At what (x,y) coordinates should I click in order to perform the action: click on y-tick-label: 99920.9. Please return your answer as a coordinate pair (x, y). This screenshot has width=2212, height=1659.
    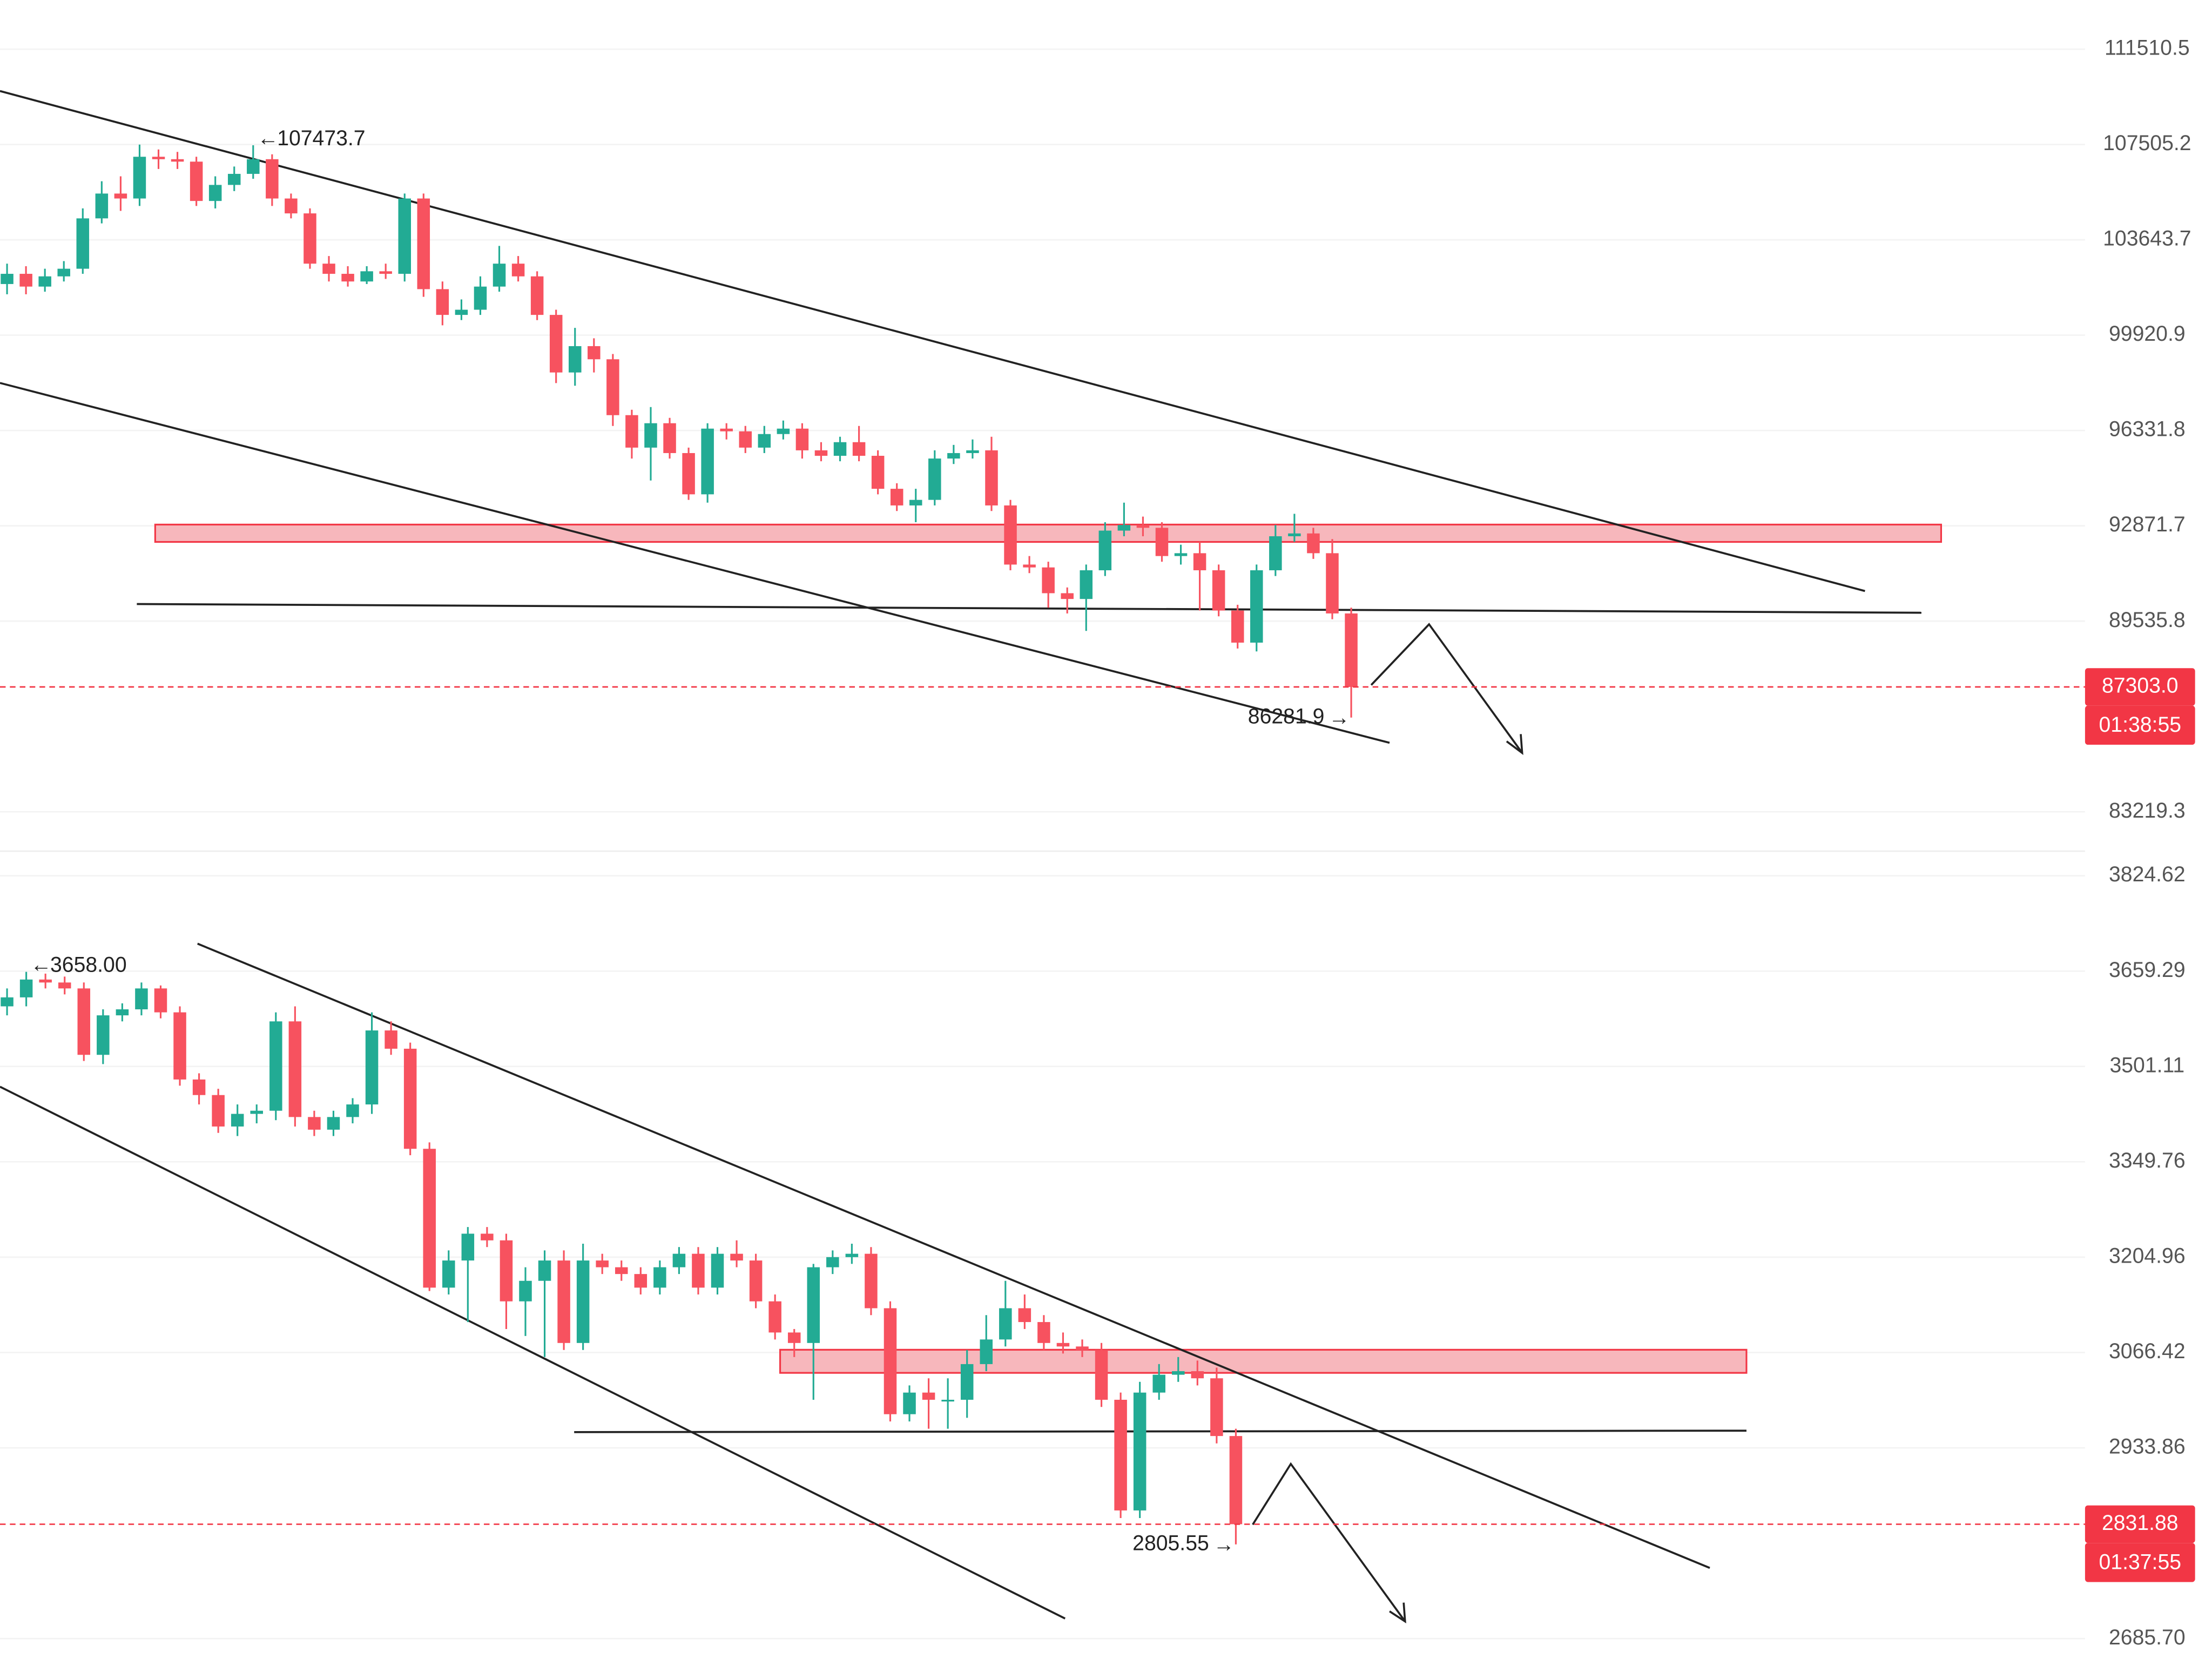
    Looking at the image, I should click on (2147, 334).